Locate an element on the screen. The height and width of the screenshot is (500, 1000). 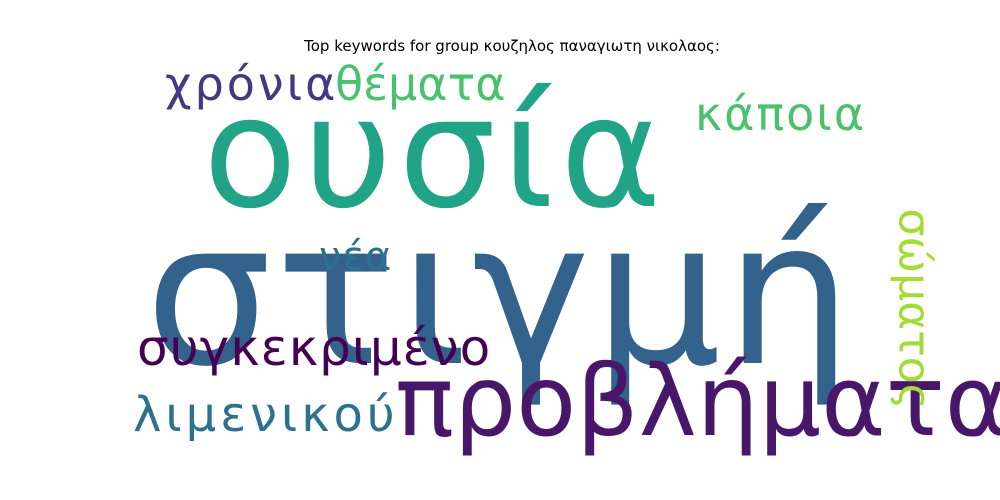
word-themata: θέματα is located at coordinates (420, 84).